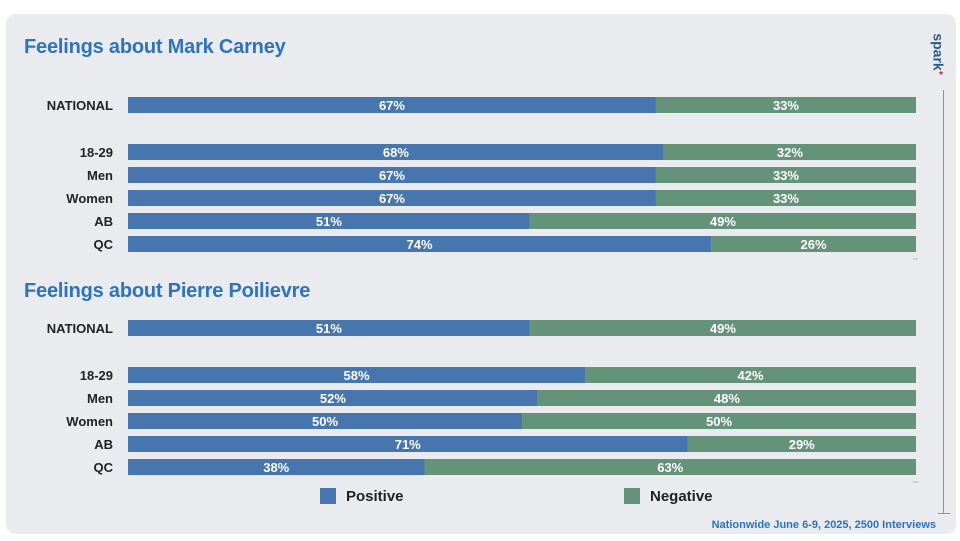  Describe the element at coordinates (681, 496) in the screenshot. I see `legend-negative-label: Negative` at that location.